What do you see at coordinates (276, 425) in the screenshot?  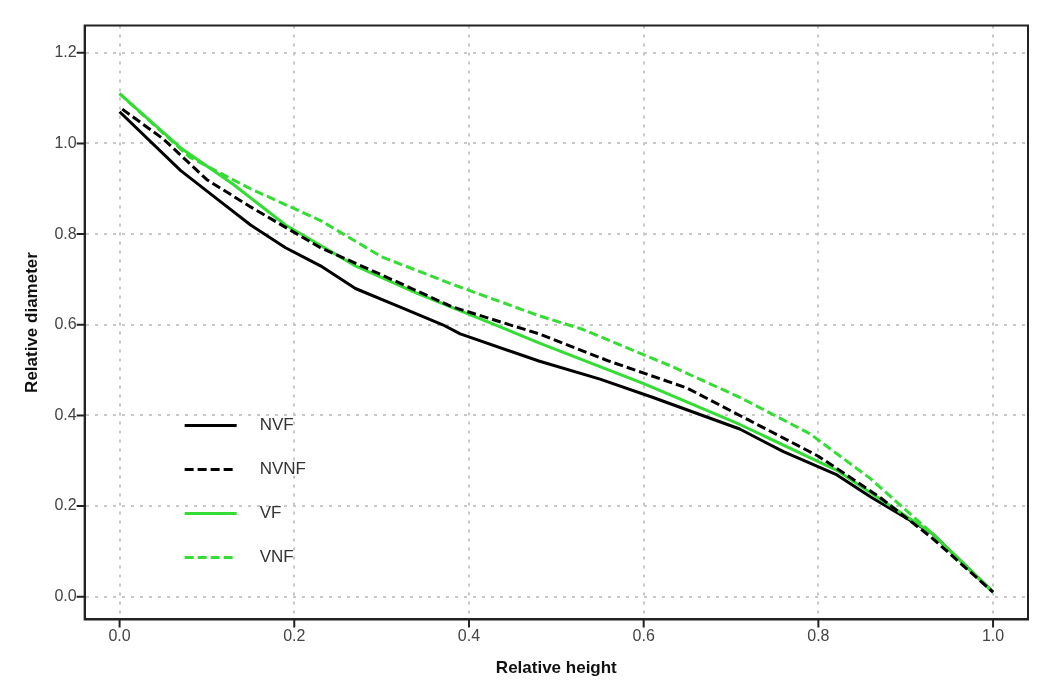 I see `legend-label: NVF` at bounding box center [276, 425].